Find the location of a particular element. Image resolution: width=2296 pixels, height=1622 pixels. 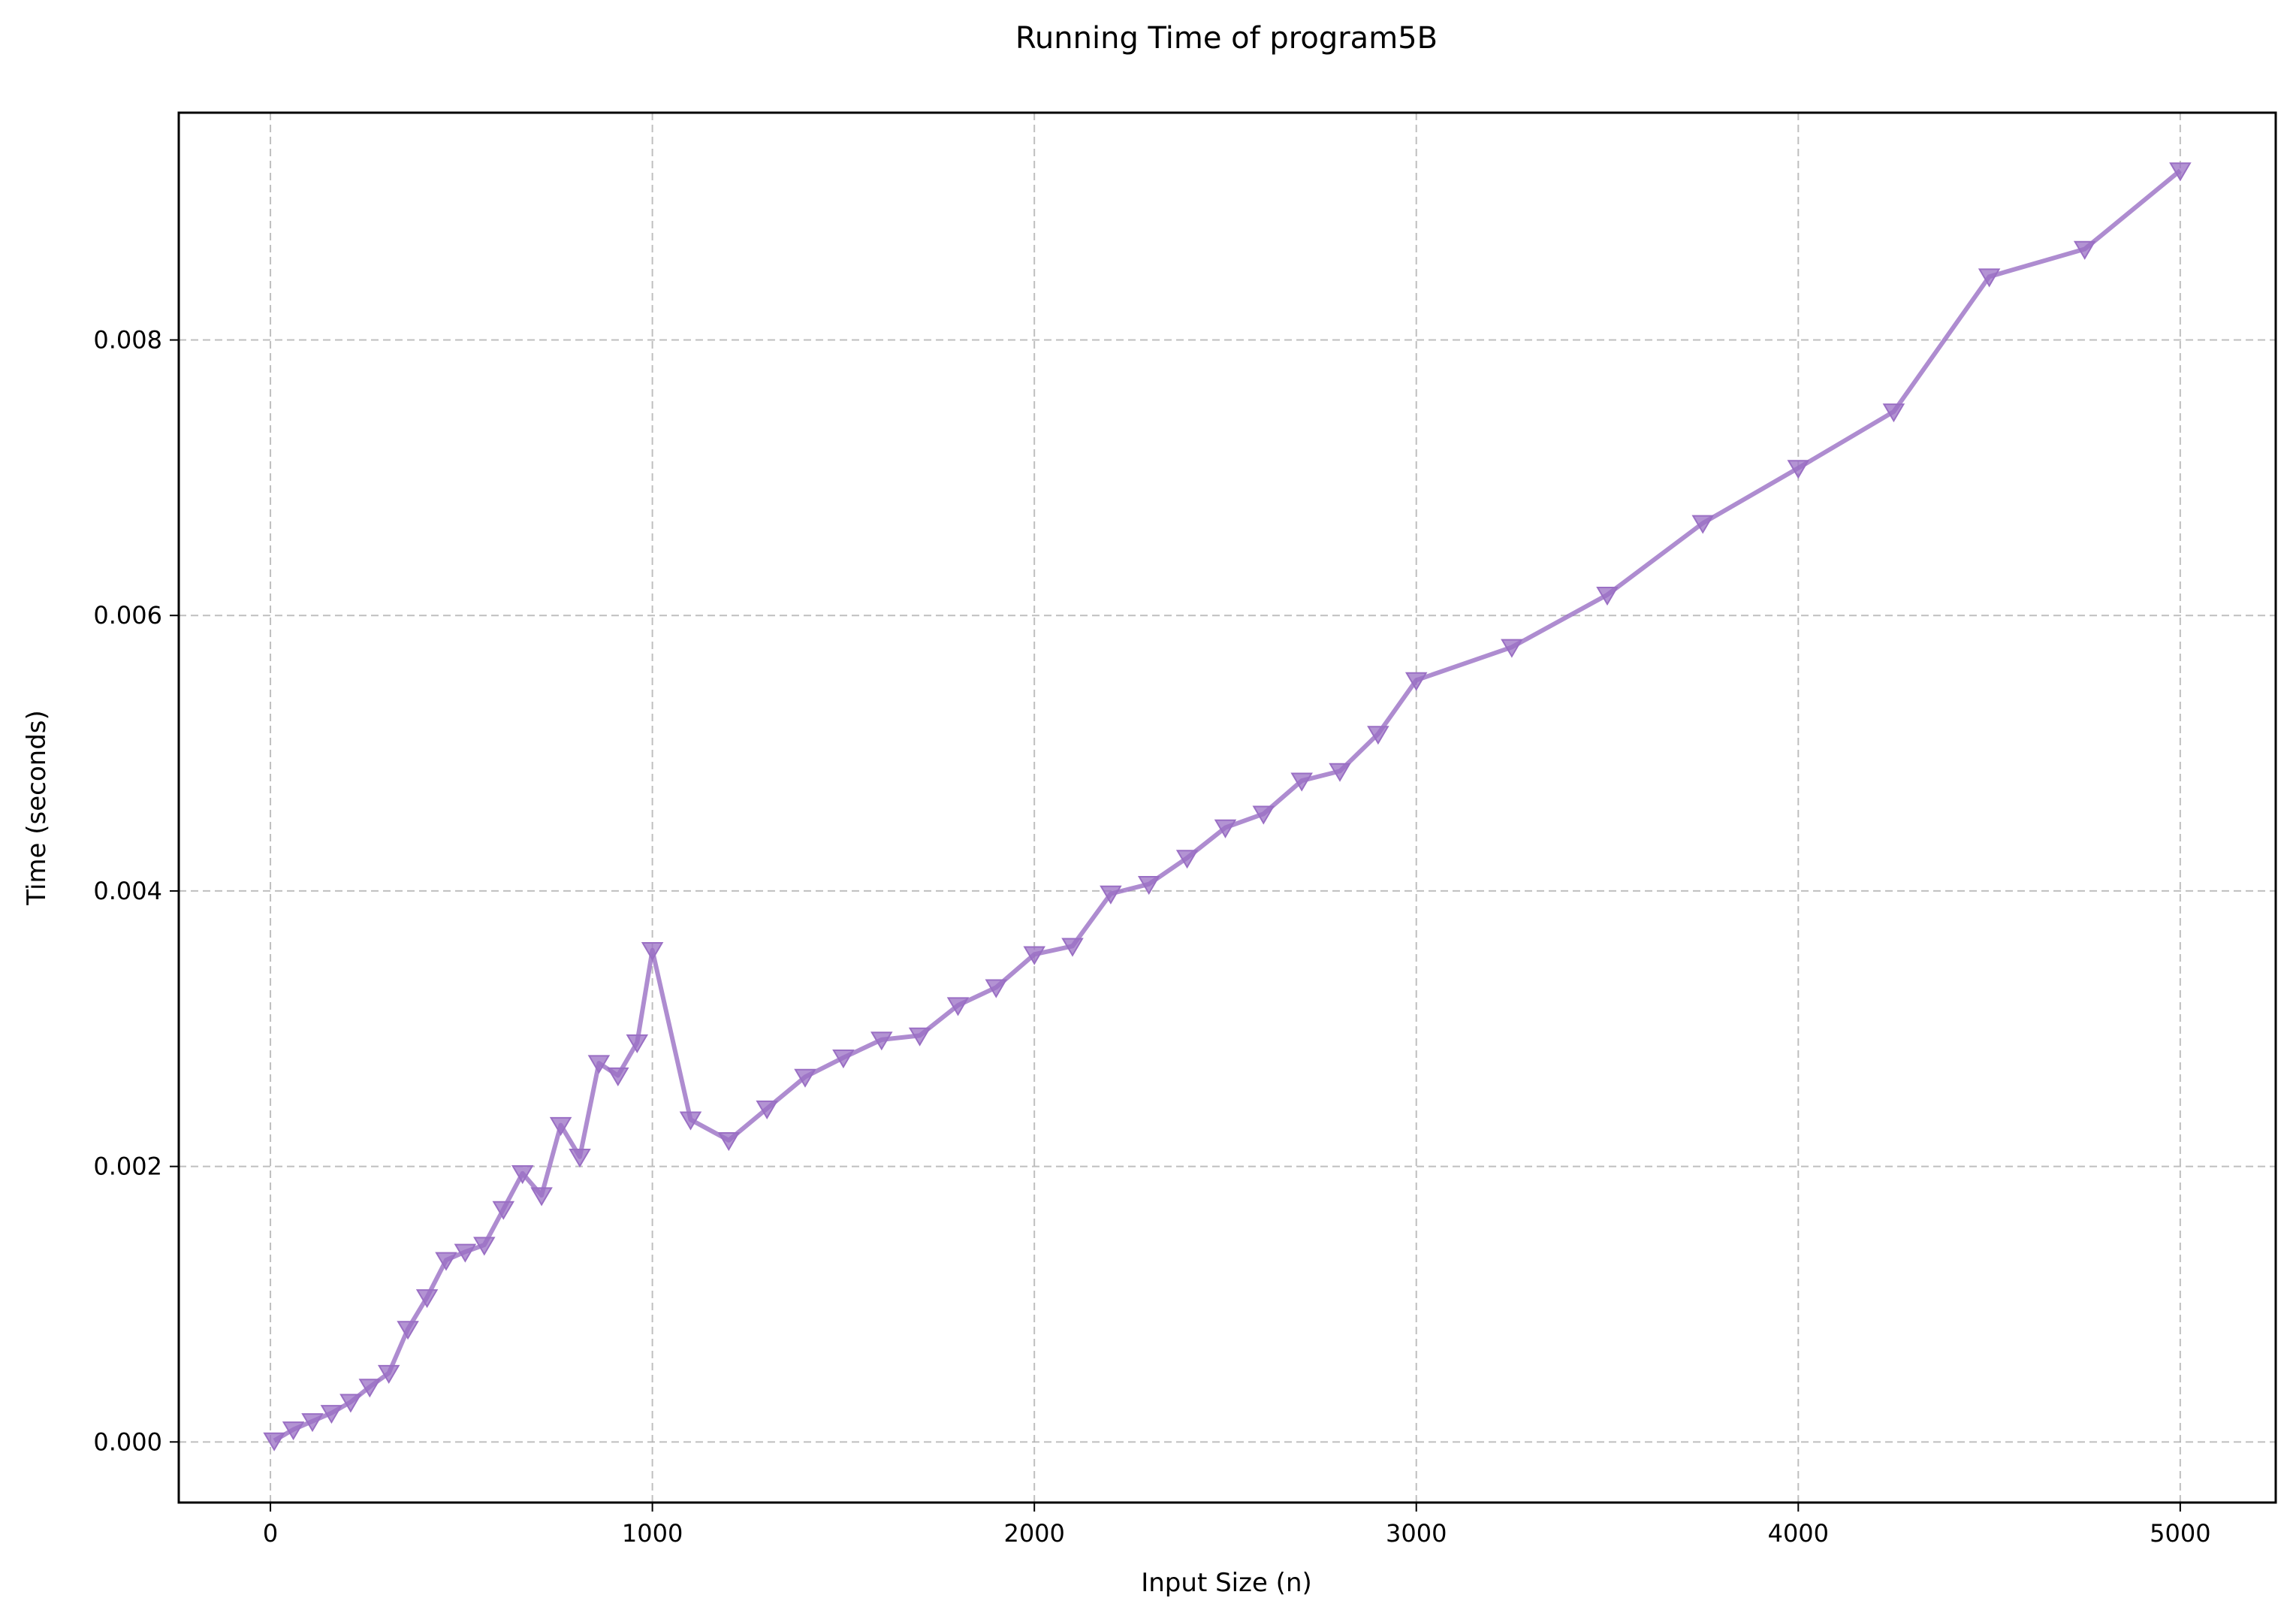

x-tick-label: 5000 is located at coordinates (2180, 1533).